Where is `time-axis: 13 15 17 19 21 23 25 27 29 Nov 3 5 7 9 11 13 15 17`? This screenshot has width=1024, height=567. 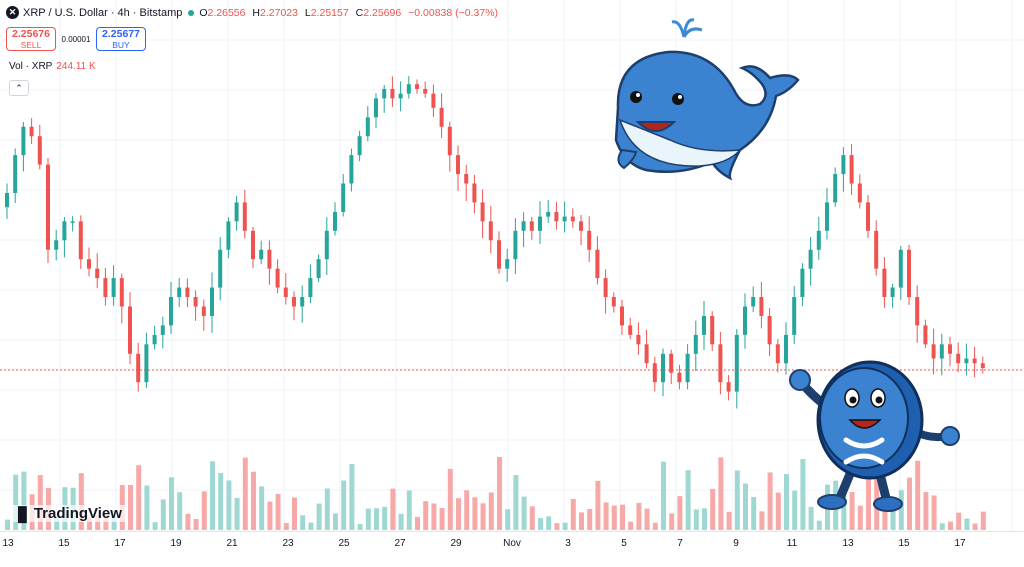 time-axis: 13 15 17 19 21 23 25 27 29 Nov 3 5 7 9 11 13 15 17 is located at coordinates (512, 549).